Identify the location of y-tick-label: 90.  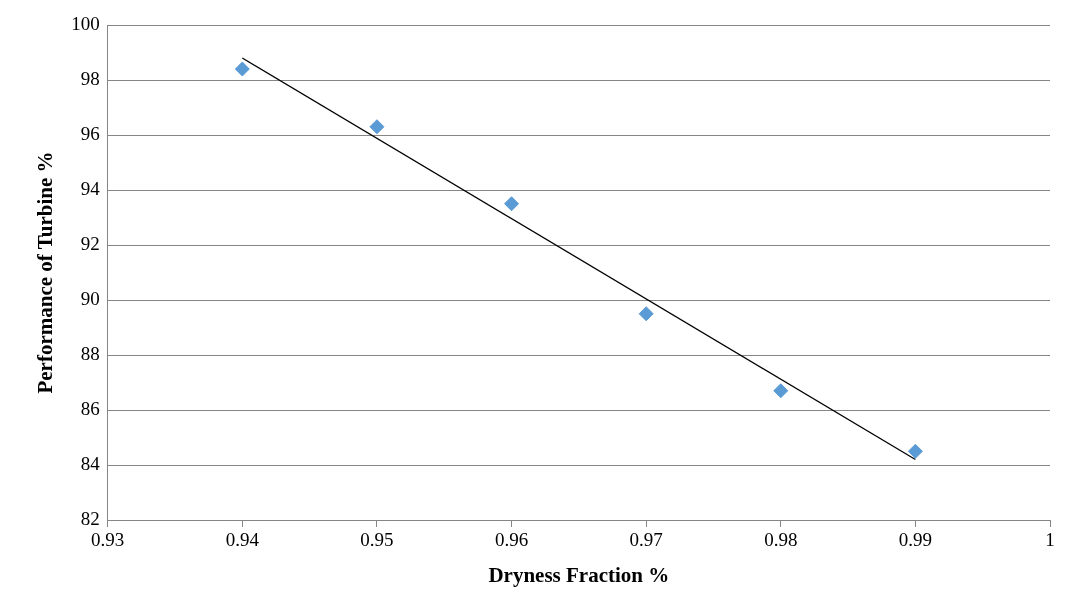
(90, 298).